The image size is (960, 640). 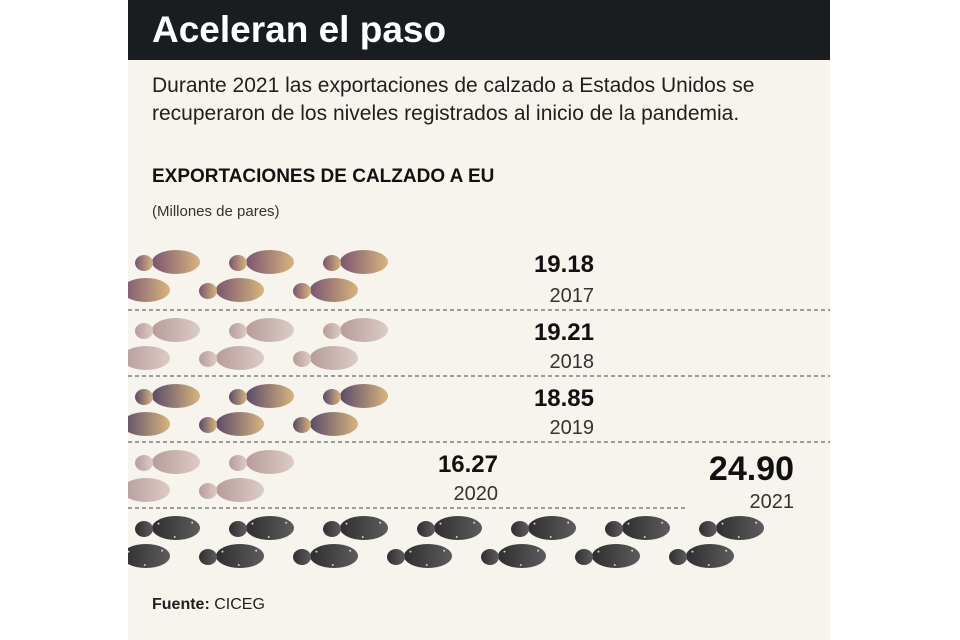 What do you see at coordinates (476, 494) in the screenshot?
I see `year-label-2020: 2020` at bounding box center [476, 494].